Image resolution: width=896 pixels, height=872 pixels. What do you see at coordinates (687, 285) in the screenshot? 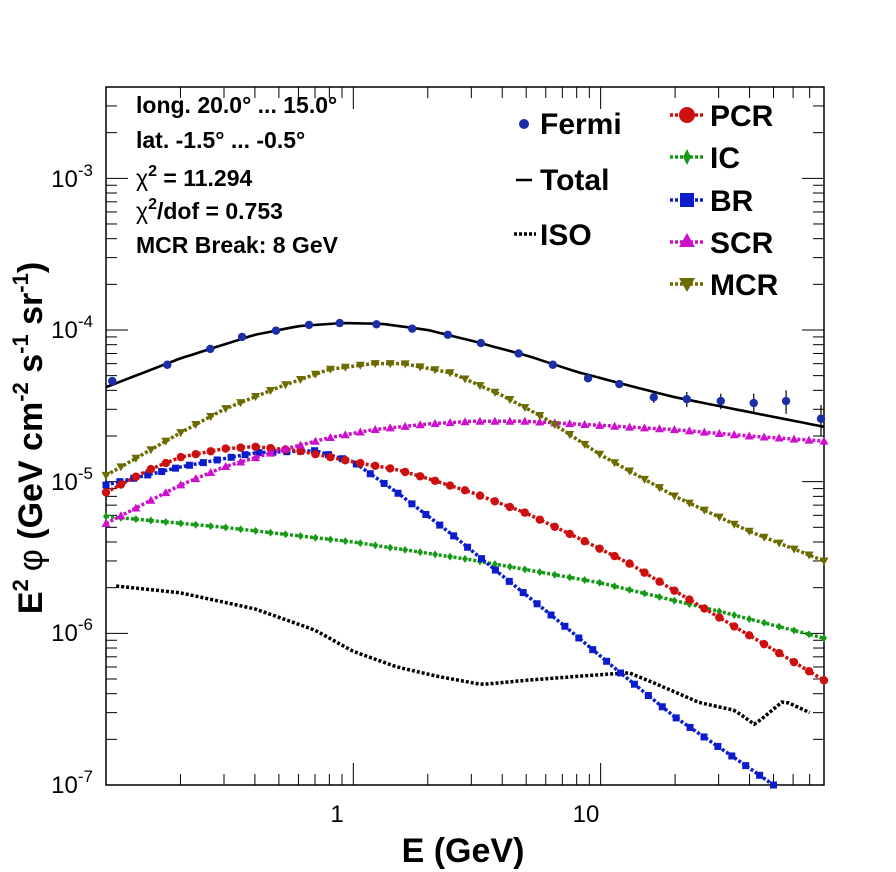
I see `legend-marker-mcr` at bounding box center [687, 285].